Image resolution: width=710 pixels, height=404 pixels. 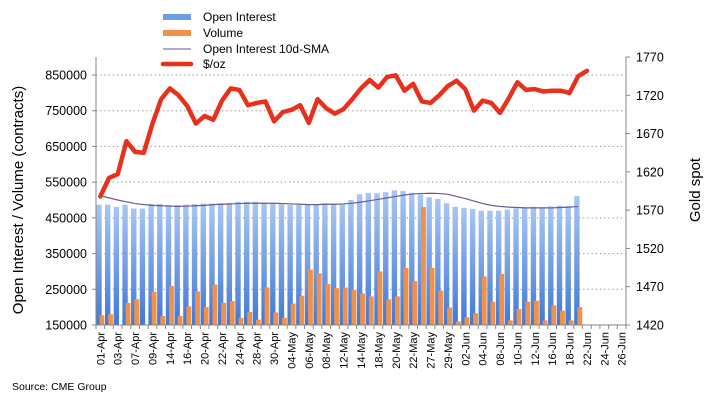 I want to click on y2-tick-label: 1620, so click(x=650, y=172).